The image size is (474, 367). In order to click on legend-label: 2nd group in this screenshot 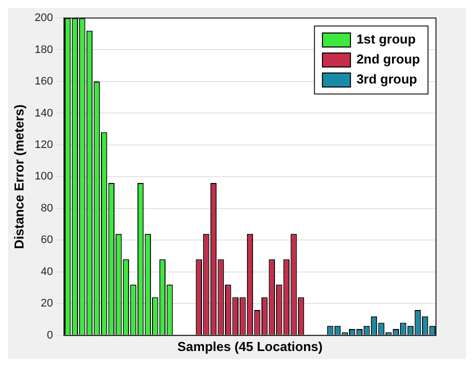, I will do `click(388, 59)`.